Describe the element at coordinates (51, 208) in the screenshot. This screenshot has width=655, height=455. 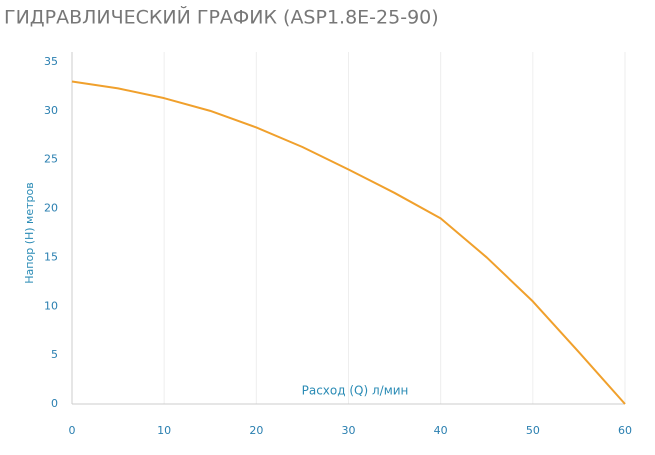
I see `y-tick-label: 20` at that location.